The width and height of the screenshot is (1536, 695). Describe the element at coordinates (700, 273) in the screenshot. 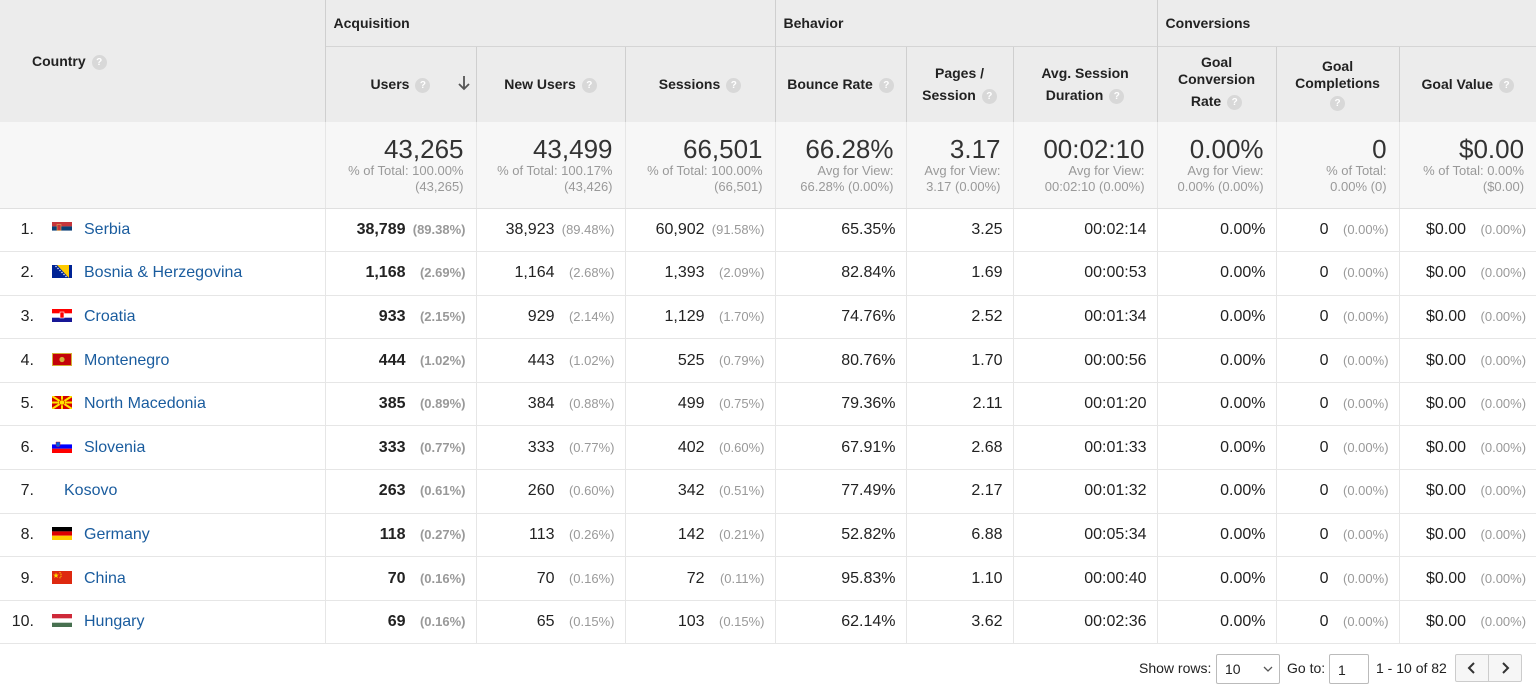

I see `sessions-cell: 1,393 (2.09%)` at that location.